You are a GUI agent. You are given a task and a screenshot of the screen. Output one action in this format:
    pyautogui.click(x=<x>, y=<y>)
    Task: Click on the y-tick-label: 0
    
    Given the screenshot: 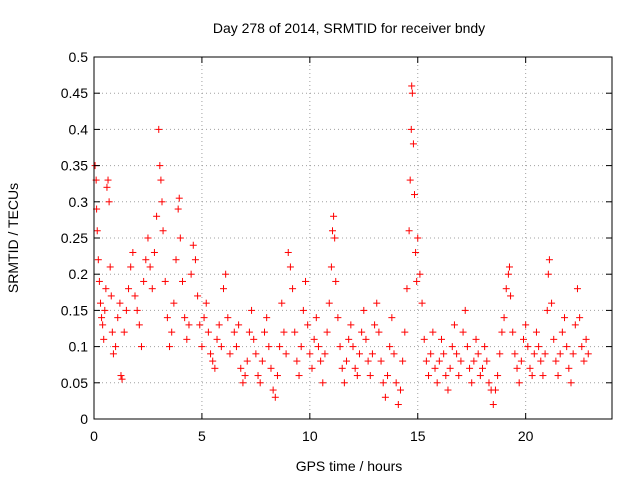 What is the action you would take?
    pyautogui.click(x=84, y=419)
    